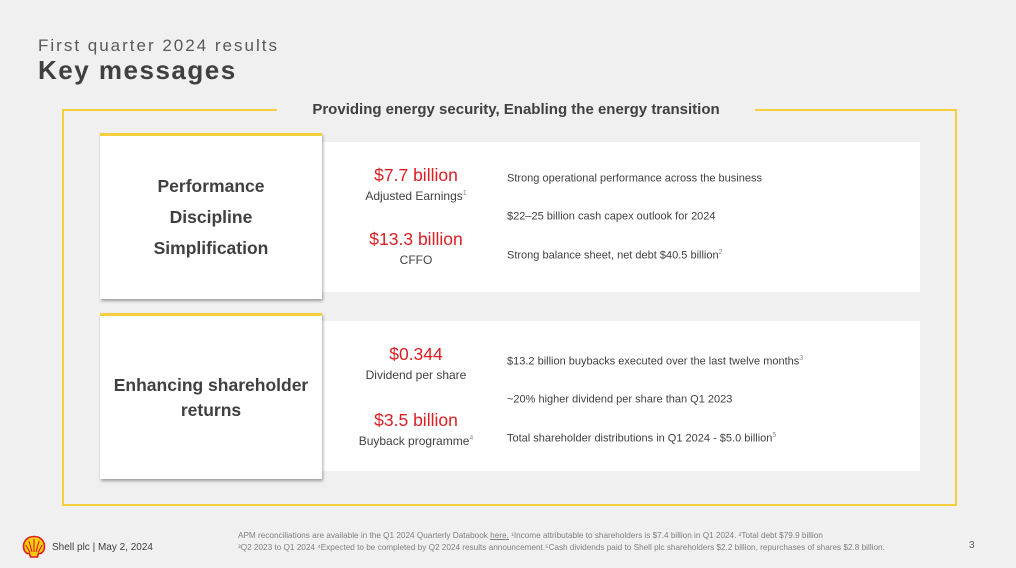 The height and width of the screenshot is (568, 1016). Describe the element at coordinates (158, 45) in the screenshot. I see `page-subtitle: First quarter 2024 results` at that location.